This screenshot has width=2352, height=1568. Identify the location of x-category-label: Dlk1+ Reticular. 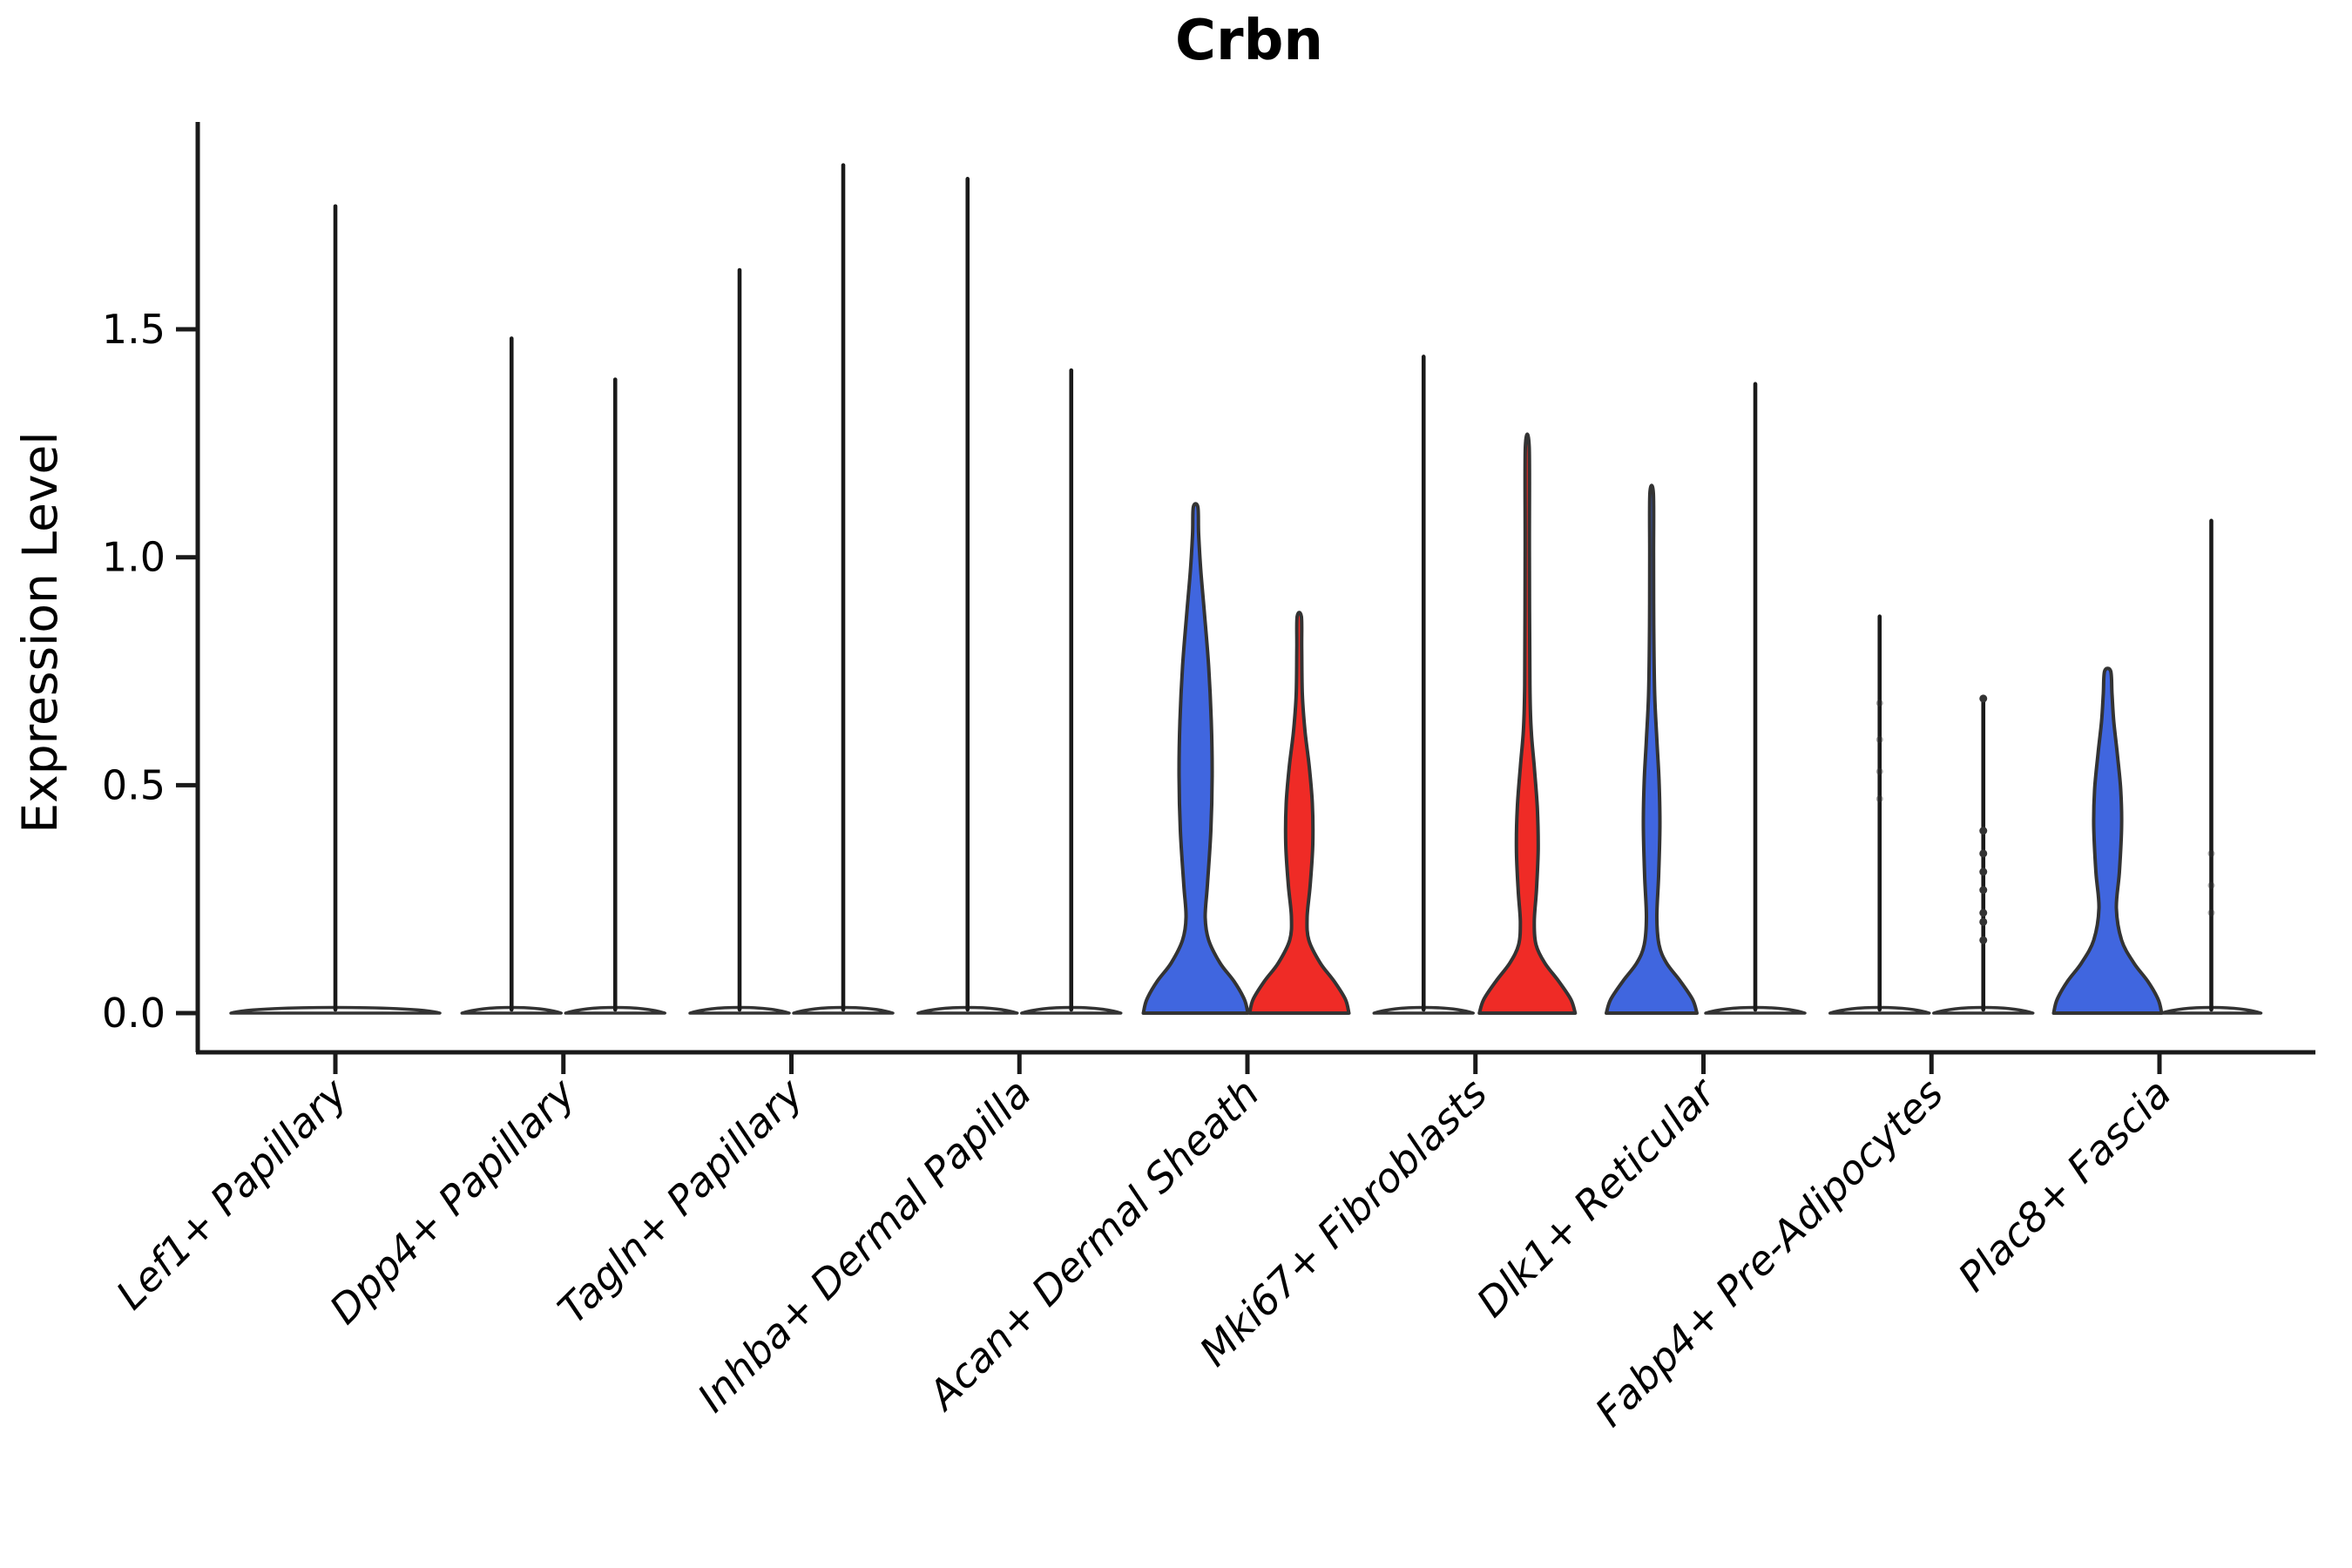
(1597, 1196).